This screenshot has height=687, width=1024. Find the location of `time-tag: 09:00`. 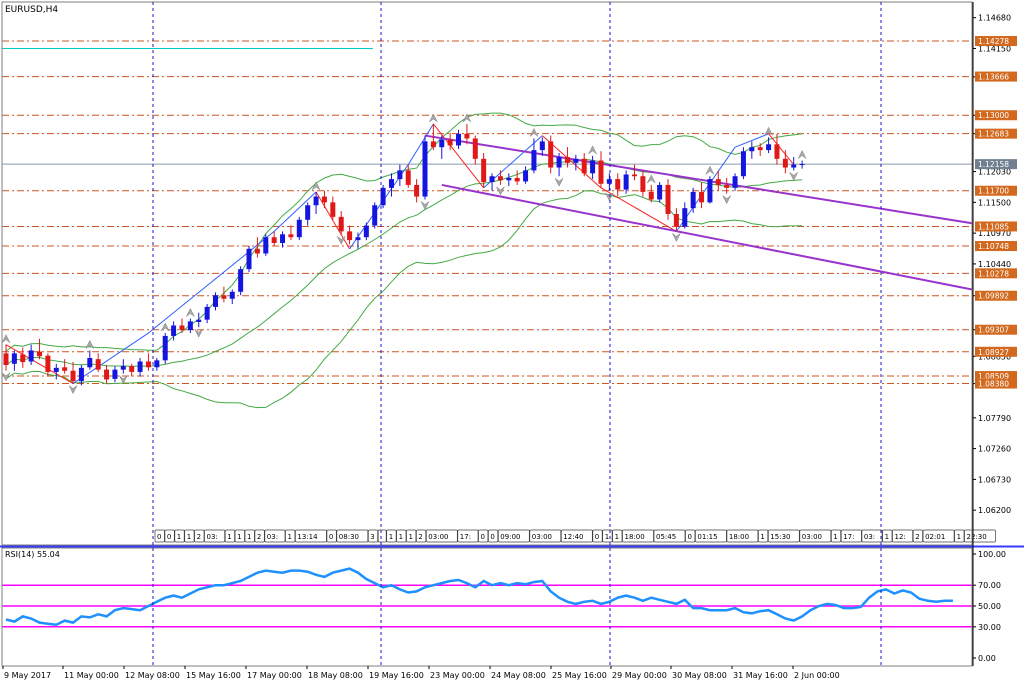

time-tag: 09:00 is located at coordinates (513, 536).